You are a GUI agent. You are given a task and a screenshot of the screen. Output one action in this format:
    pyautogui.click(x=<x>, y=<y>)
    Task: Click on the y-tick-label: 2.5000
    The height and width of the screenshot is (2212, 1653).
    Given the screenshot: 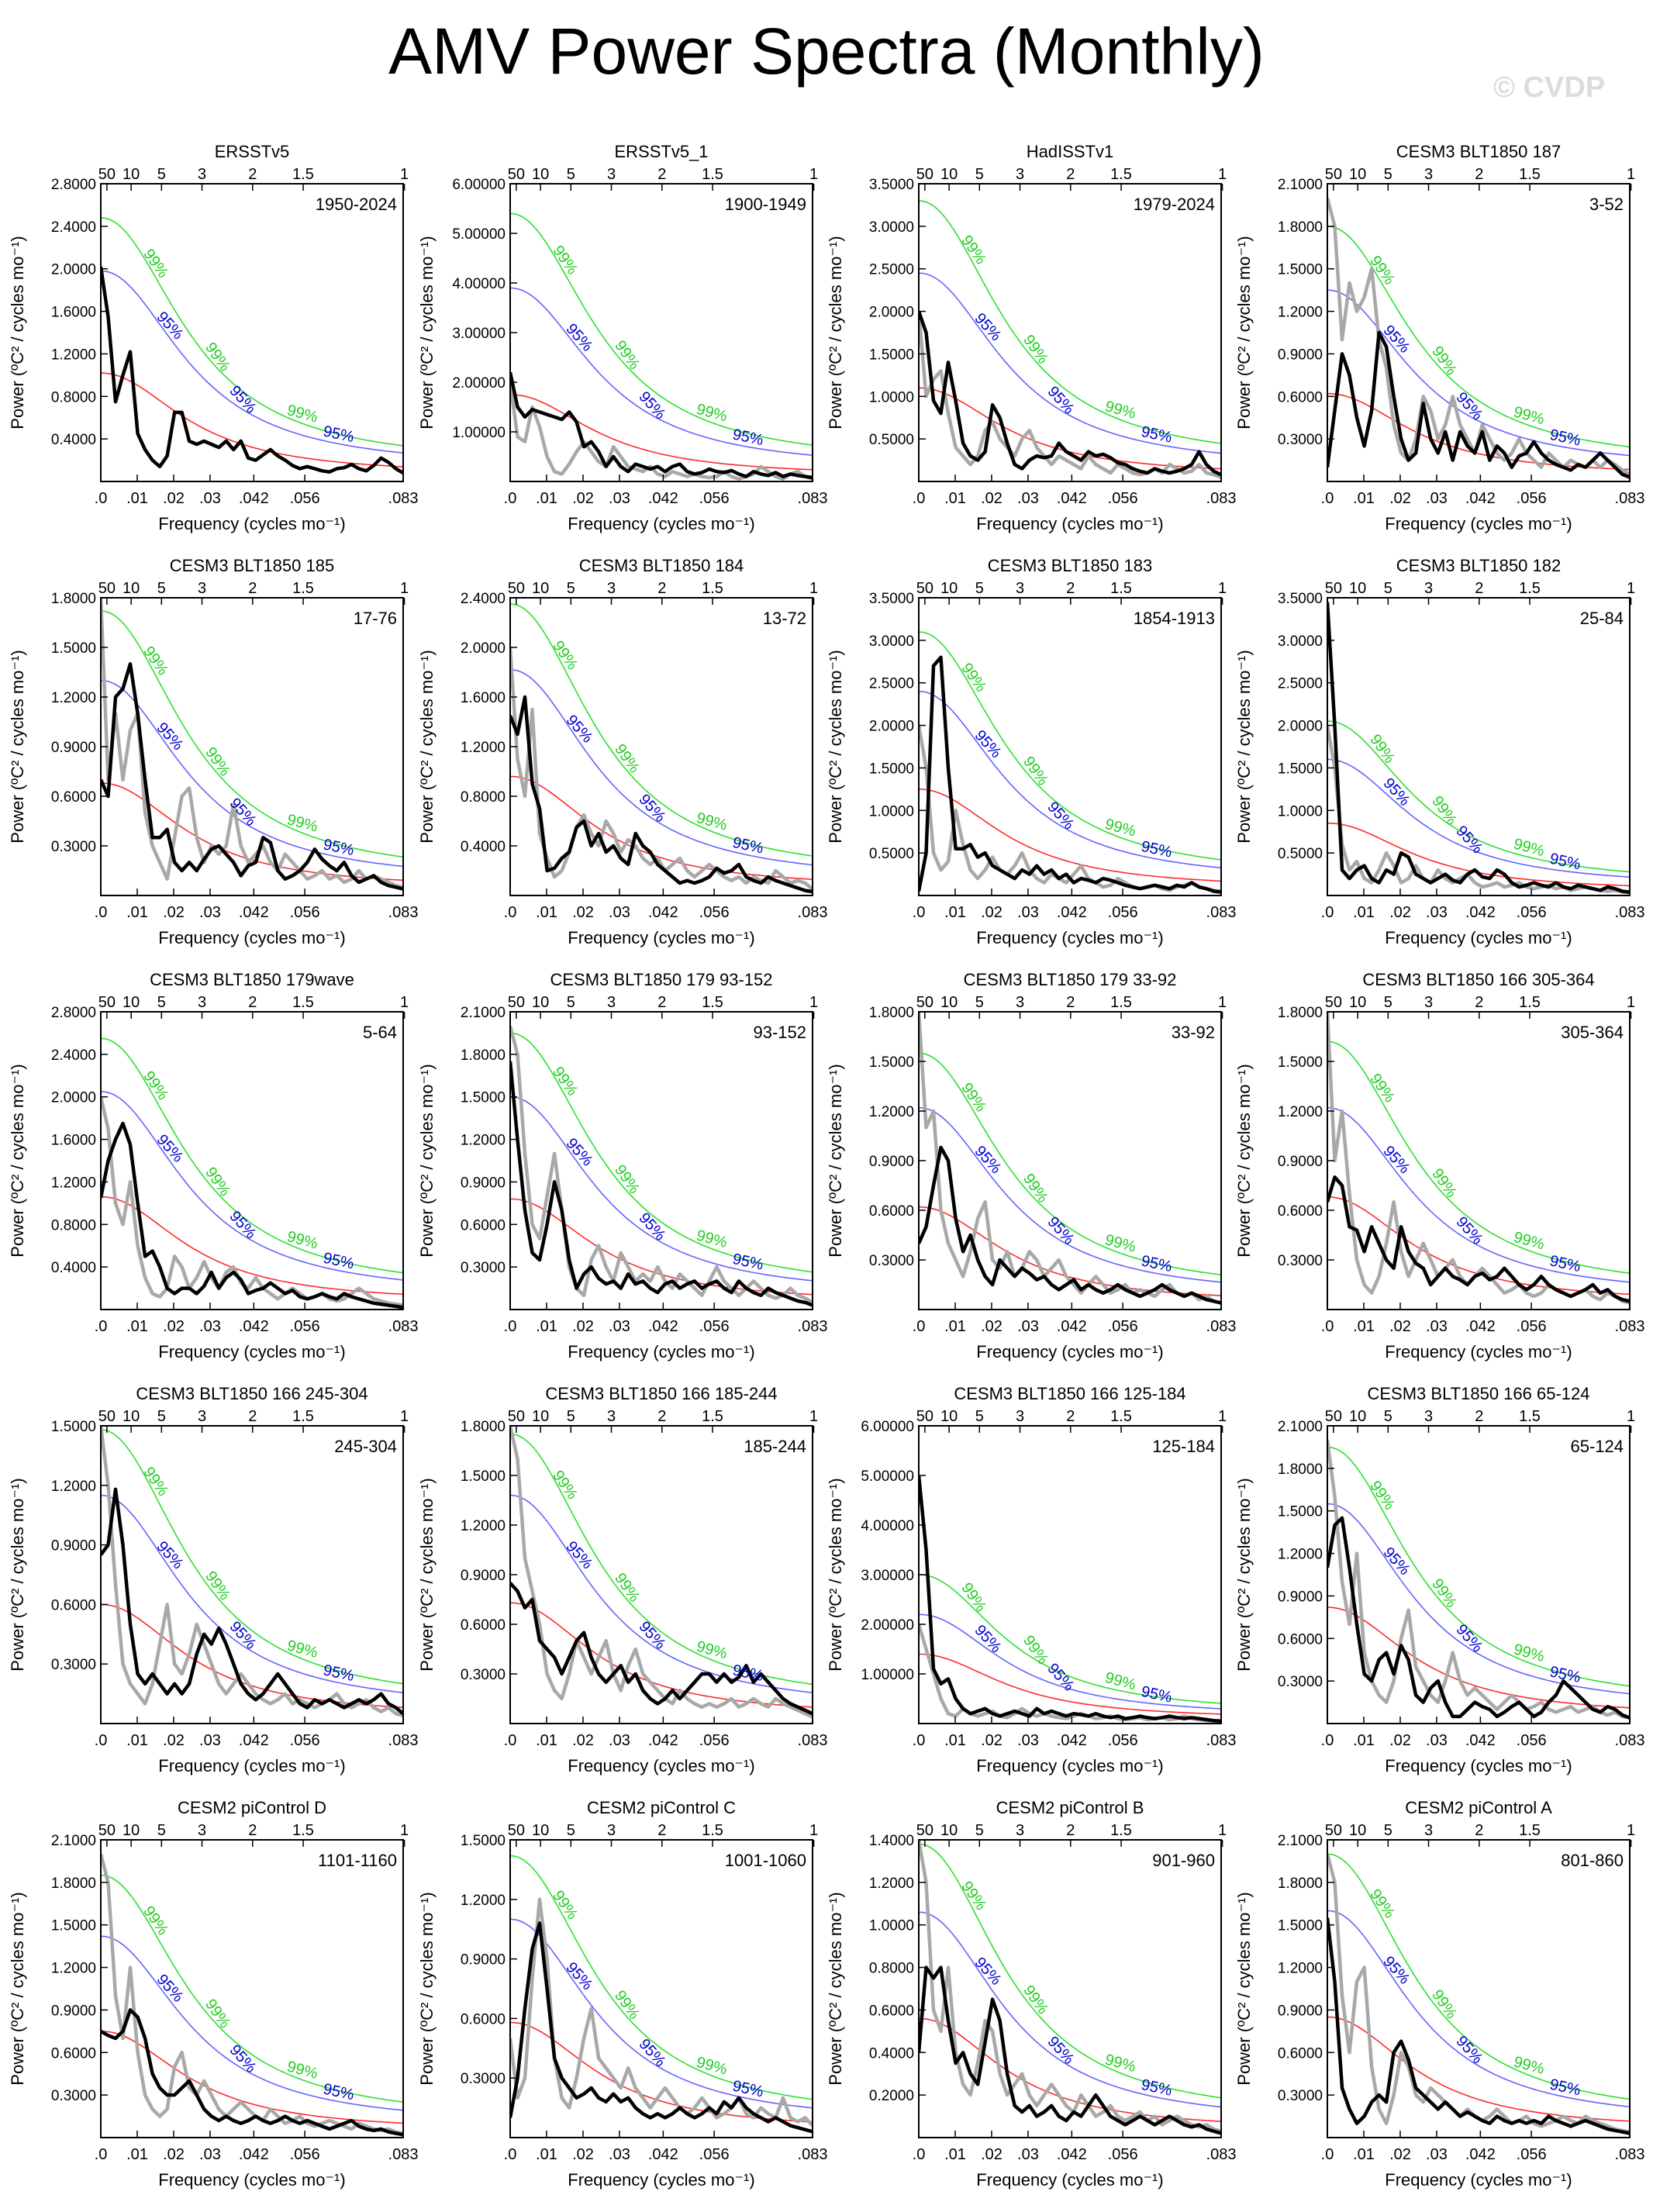 What is the action you would take?
    pyautogui.click(x=1300, y=684)
    